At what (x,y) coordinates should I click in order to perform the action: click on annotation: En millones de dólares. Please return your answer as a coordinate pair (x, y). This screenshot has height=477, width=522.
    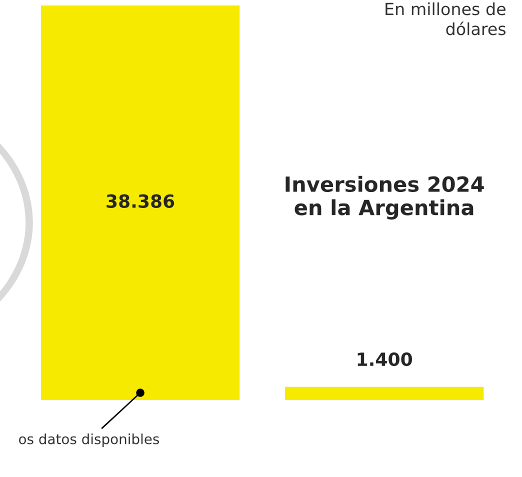
    Looking at the image, I should click on (446, 19).